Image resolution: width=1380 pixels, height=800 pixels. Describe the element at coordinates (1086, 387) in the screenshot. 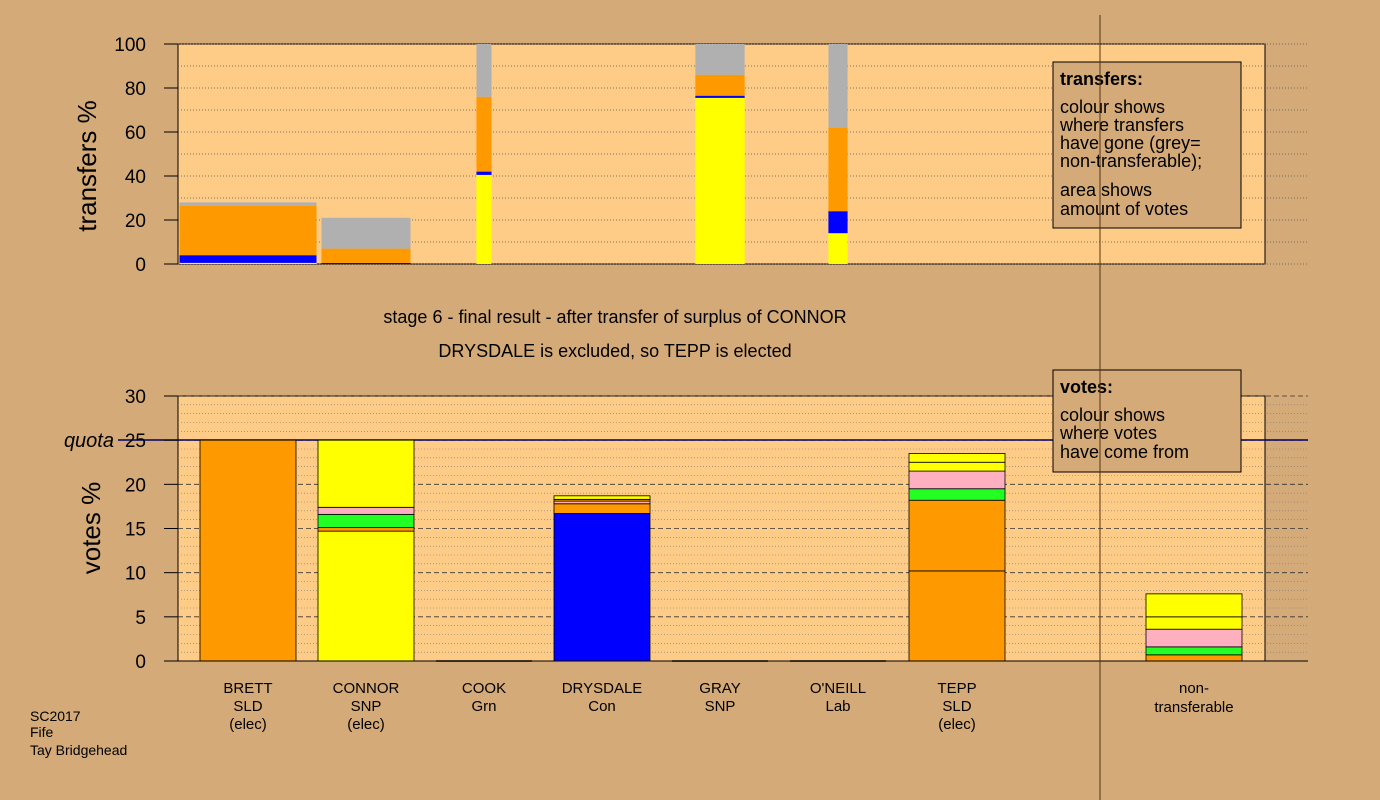

I see `votes-legend-title: votes:` at that location.